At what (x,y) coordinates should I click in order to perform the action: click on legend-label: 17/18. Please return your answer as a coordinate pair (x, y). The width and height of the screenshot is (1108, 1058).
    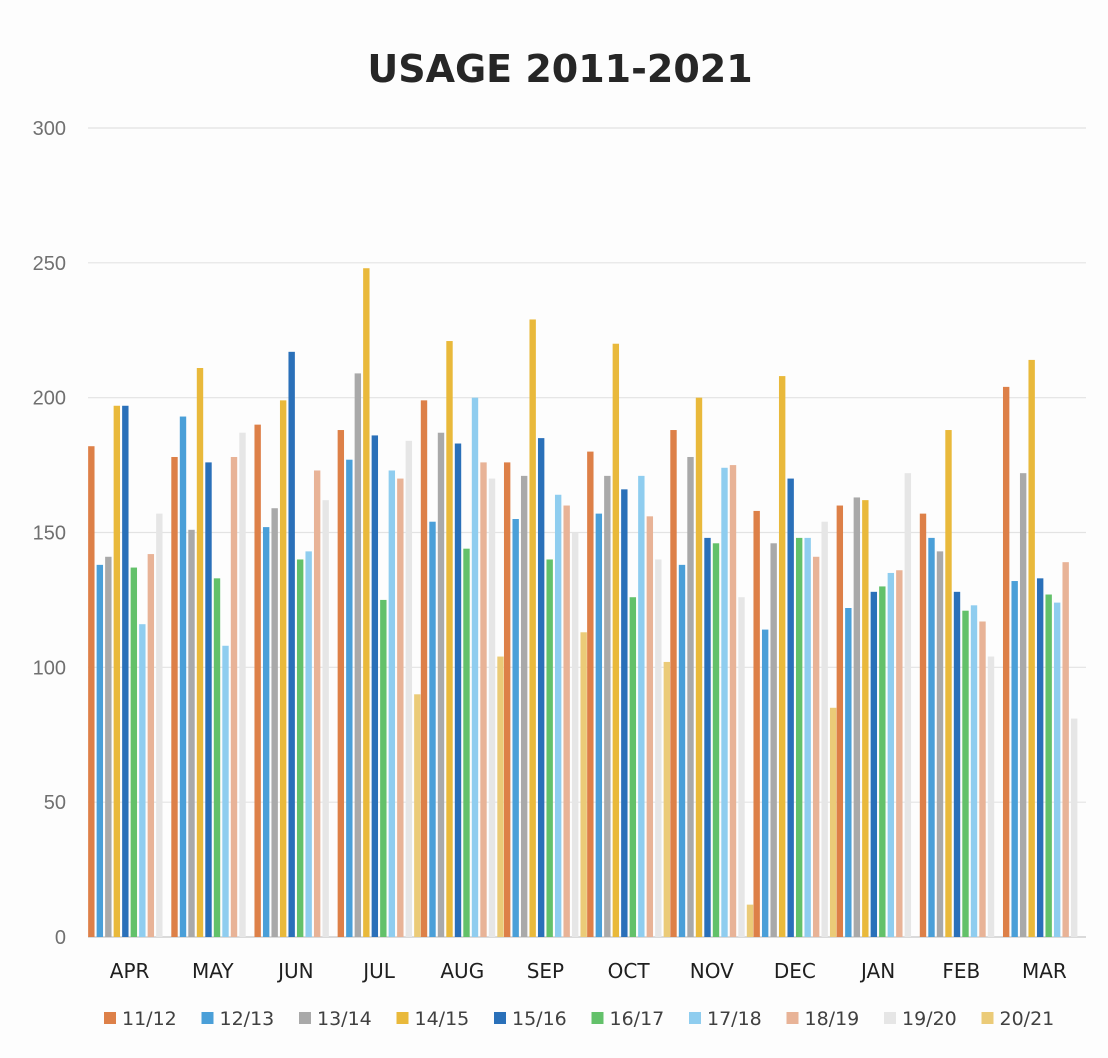
    Looking at the image, I should click on (734, 1019).